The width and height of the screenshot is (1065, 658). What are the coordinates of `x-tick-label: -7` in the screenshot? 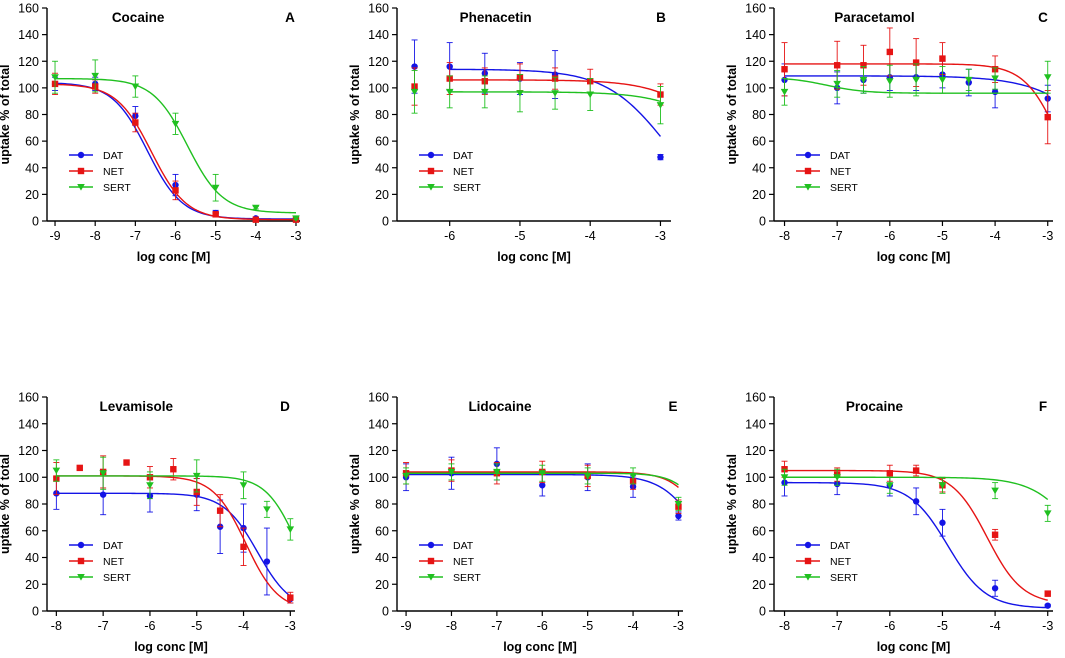 It's located at (135, 236).